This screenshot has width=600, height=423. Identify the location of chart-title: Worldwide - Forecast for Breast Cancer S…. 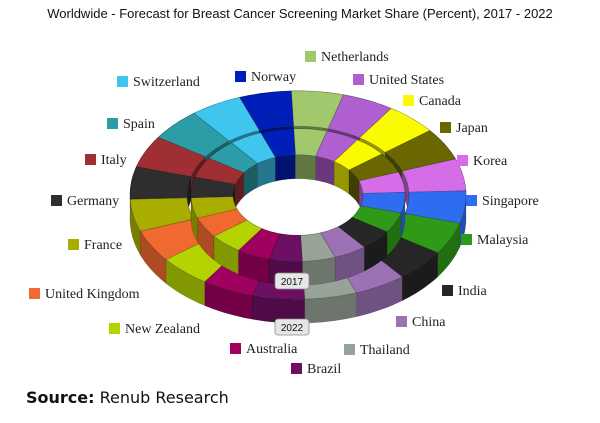
(300, 13).